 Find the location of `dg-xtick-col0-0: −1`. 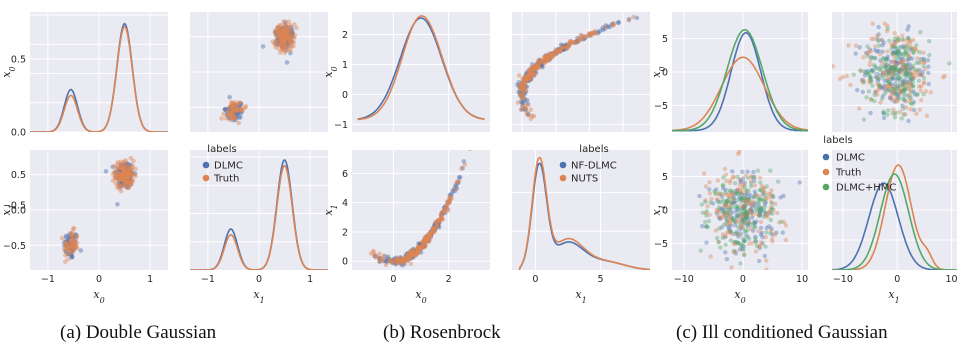

dg-xtick-col0-0: −1 is located at coordinates (48, 279).